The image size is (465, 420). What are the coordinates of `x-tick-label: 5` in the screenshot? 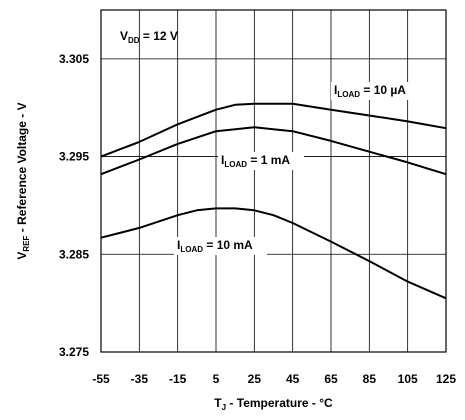 It's located at (216, 379).